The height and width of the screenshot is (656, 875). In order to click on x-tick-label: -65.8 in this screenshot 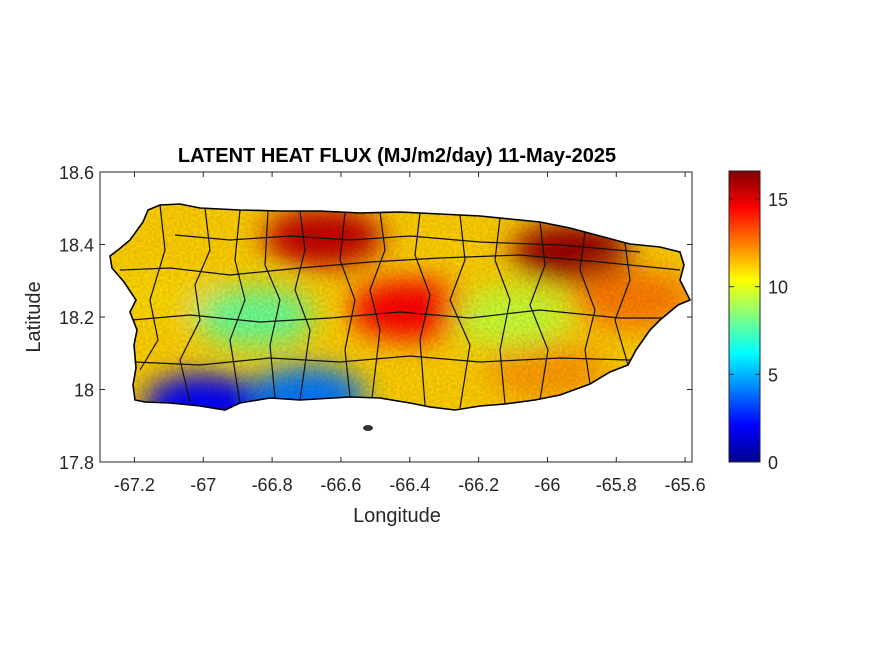, I will do `click(616, 485)`.